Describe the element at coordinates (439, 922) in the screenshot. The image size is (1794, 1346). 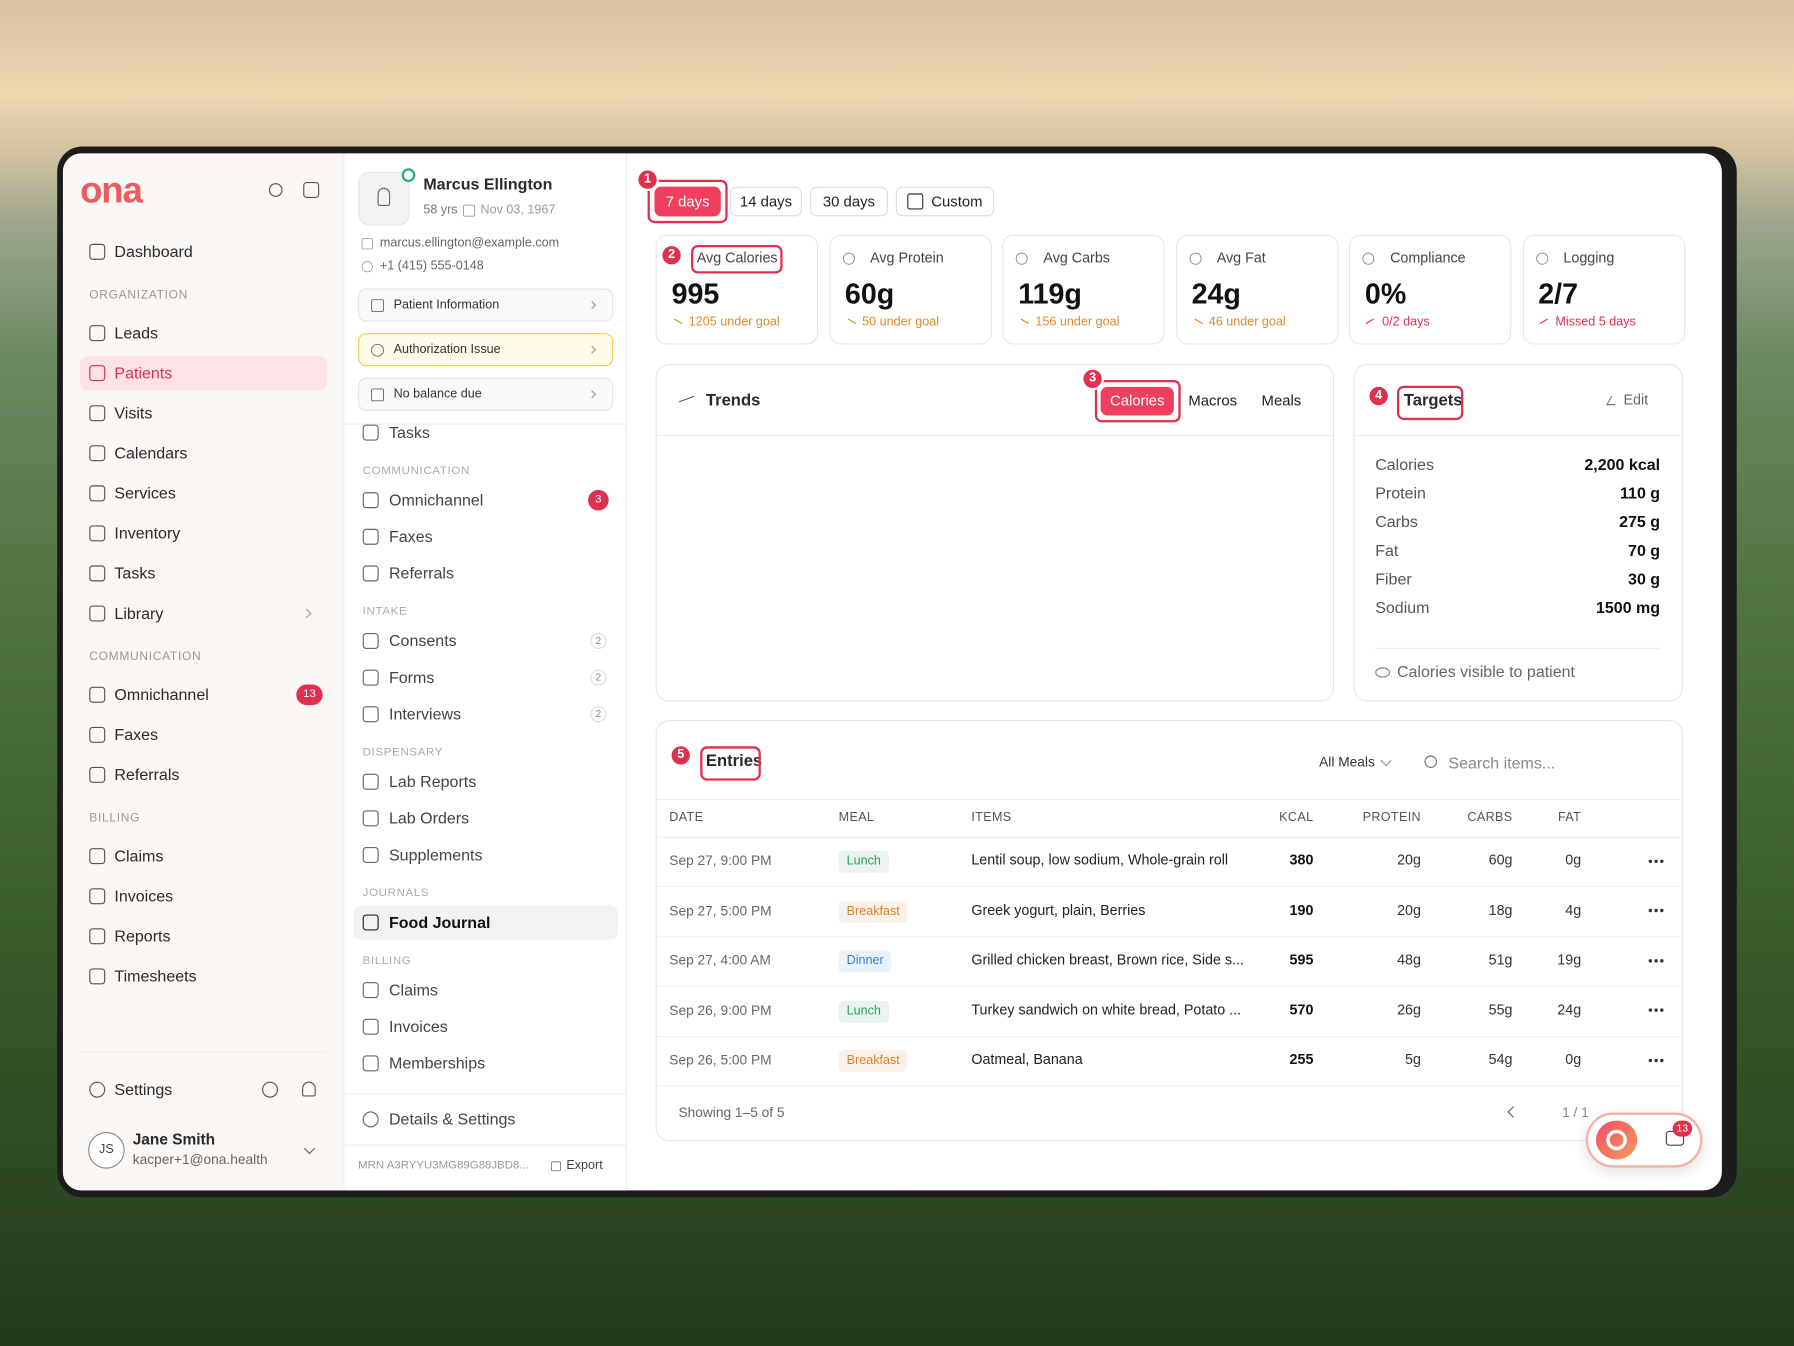
I see `menu-item: Food Journal` at that location.